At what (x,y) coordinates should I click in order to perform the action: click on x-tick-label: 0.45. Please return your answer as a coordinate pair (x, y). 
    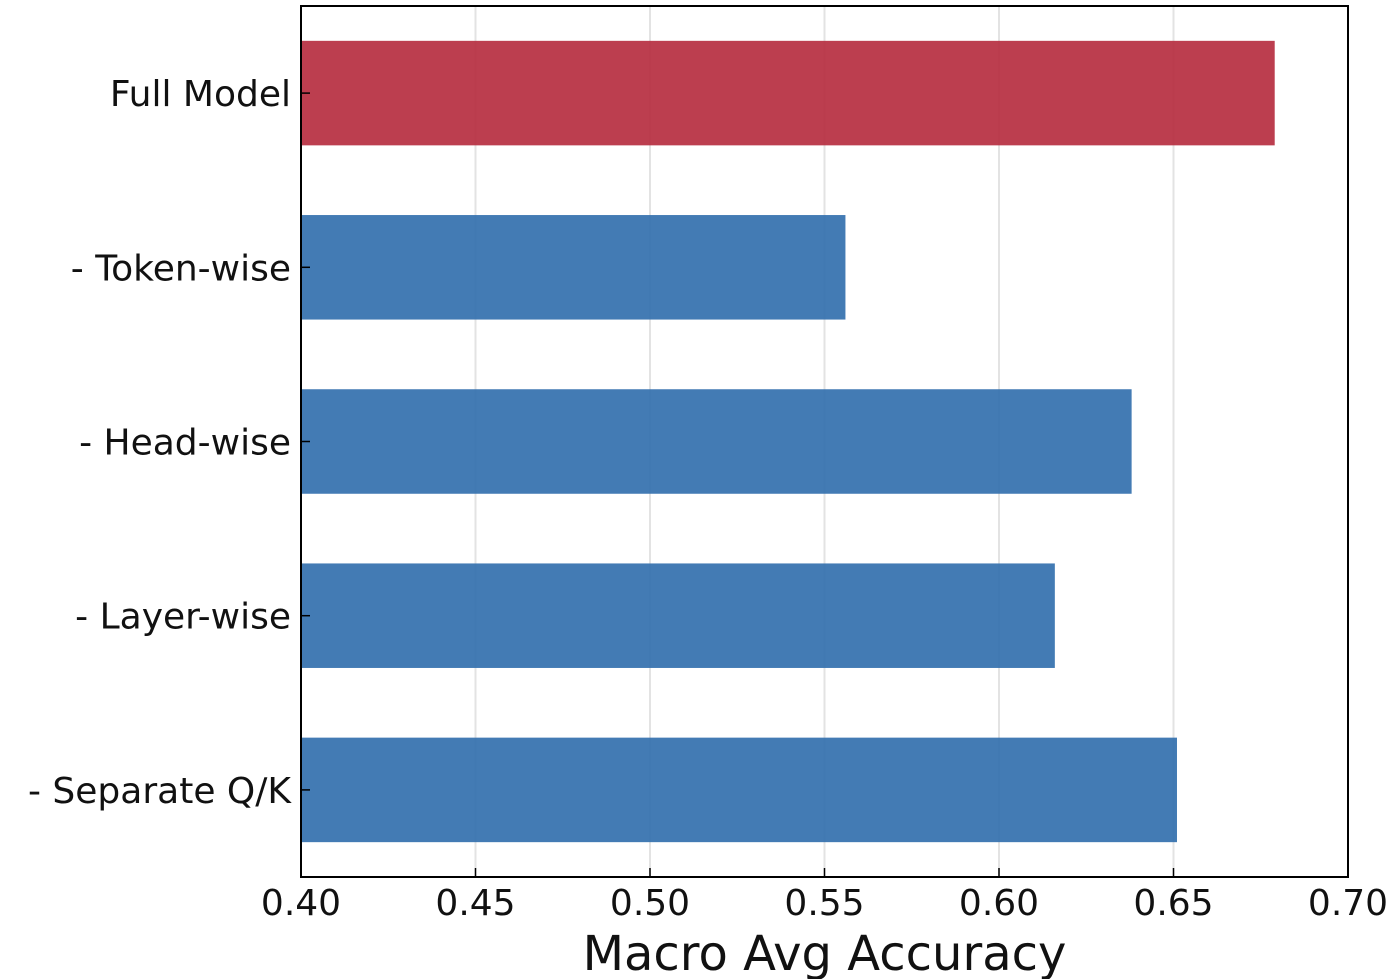
    Looking at the image, I should click on (475, 903).